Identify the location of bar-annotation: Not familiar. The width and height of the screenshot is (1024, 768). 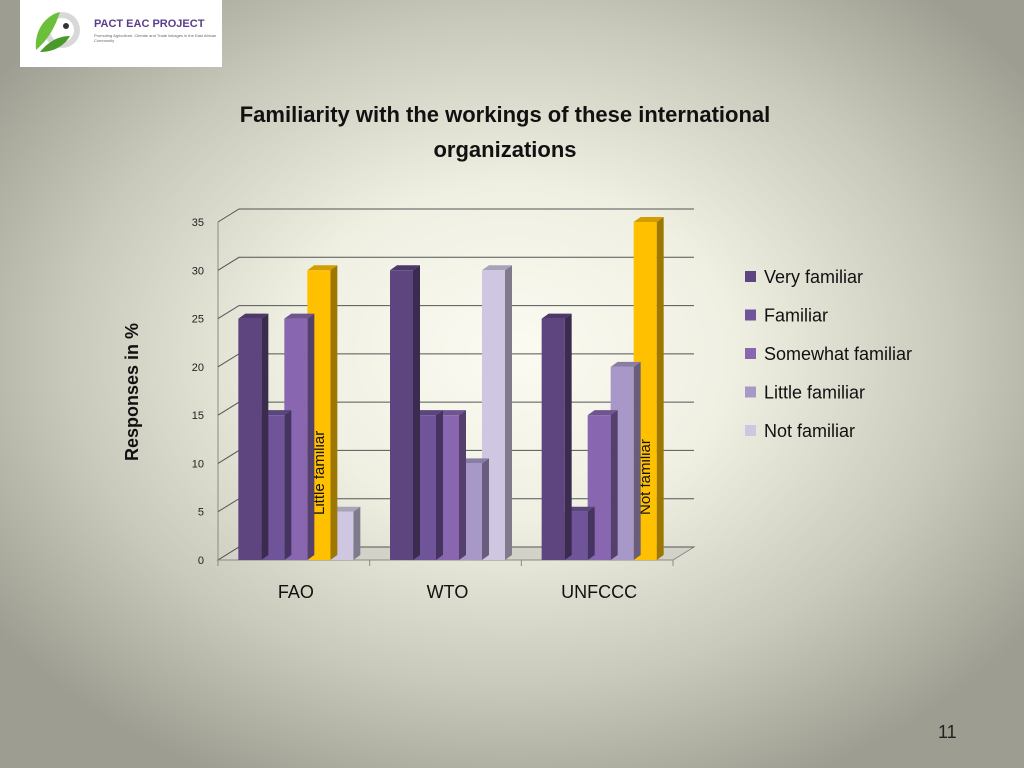
(645, 477).